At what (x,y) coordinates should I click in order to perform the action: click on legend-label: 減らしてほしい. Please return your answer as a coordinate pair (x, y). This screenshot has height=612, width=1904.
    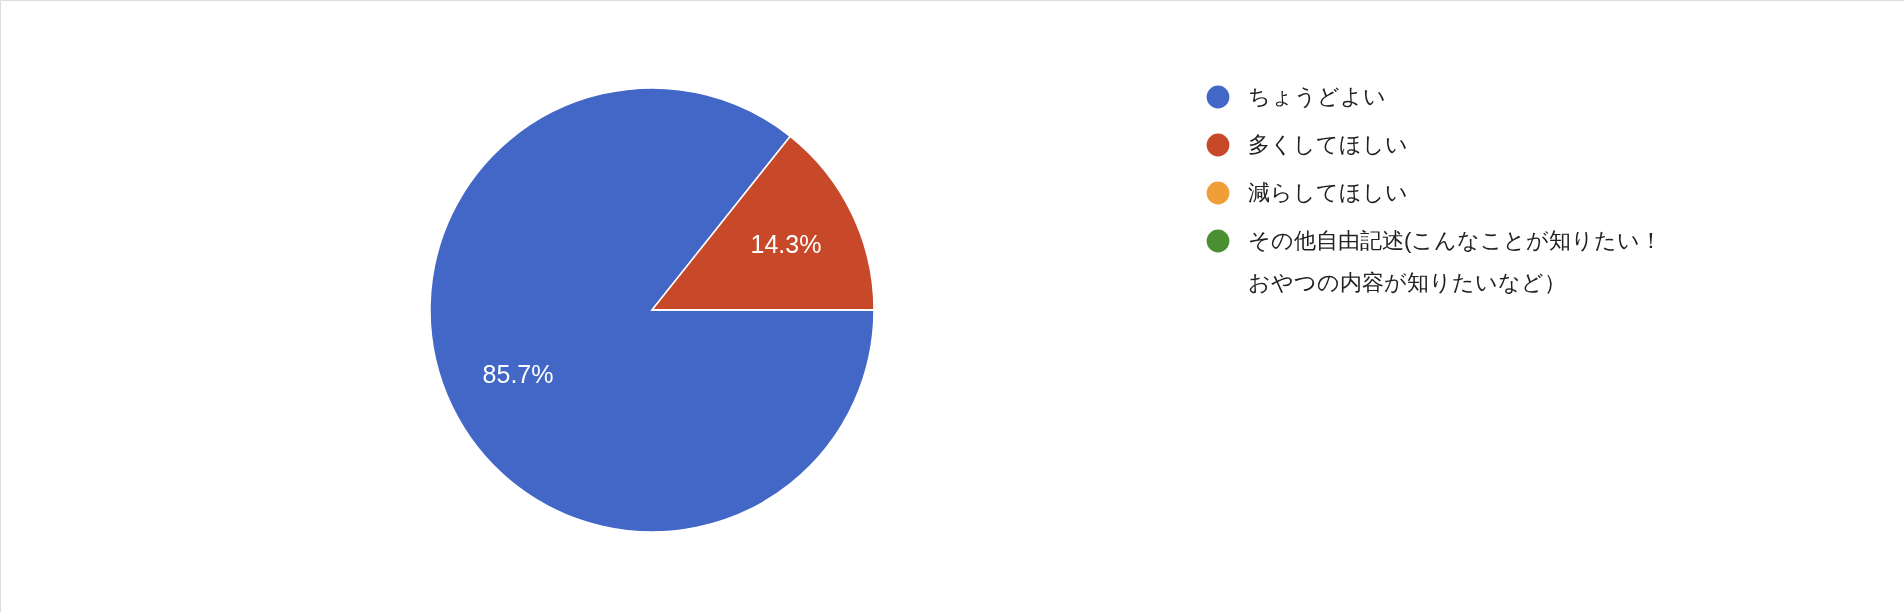
    Looking at the image, I should click on (1328, 192).